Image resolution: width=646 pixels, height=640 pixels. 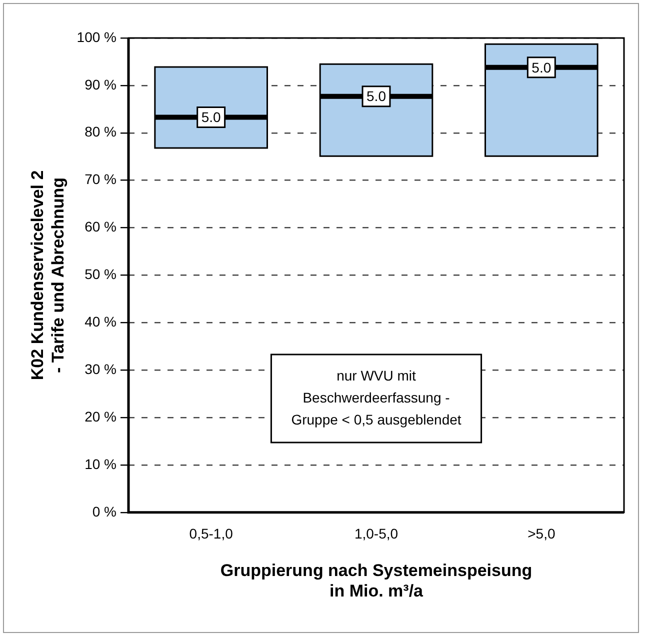 What do you see at coordinates (100, 322) in the screenshot?
I see `y-tick-label: 40 %` at bounding box center [100, 322].